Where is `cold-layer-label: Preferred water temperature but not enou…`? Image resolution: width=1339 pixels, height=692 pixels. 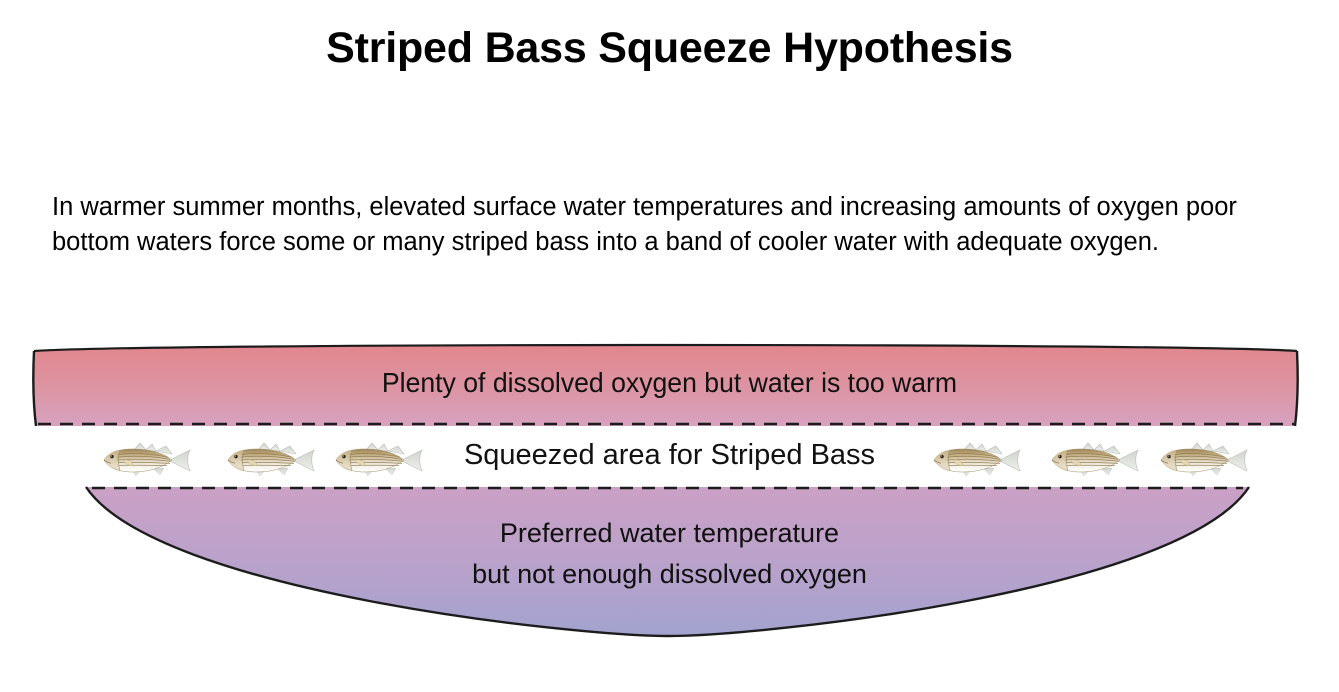 cold-layer-label: Preferred water temperature but not enou… is located at coordinates (669, 554).